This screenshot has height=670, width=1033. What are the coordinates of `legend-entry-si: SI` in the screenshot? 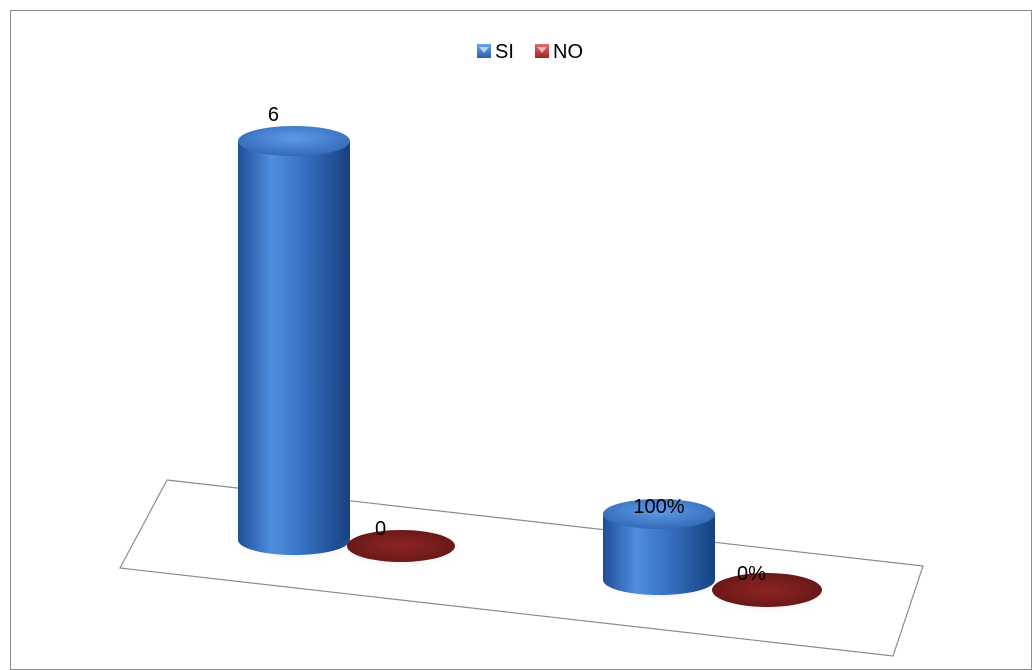 It's located at (495, 52).